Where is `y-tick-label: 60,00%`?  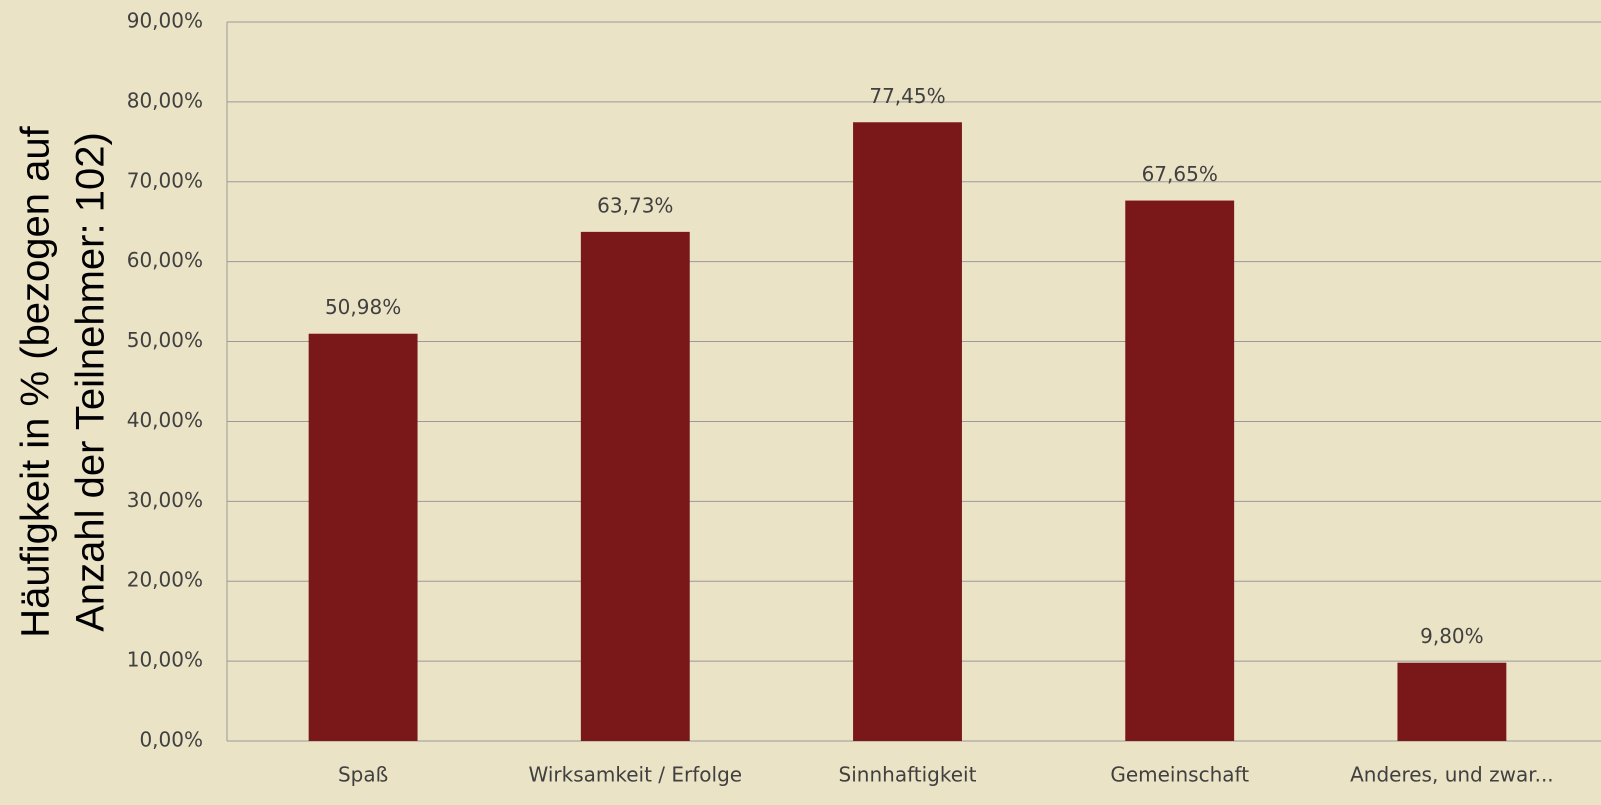 y-tick-label: 60,00% is located at coordinates (165, 260).